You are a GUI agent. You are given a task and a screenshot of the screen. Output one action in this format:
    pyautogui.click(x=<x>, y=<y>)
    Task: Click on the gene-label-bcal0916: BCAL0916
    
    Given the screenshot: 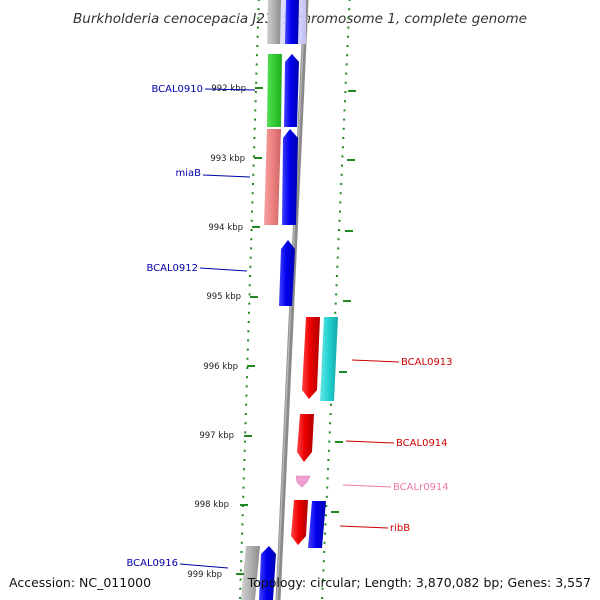 What is the action you would take?
    pyautogui.click(x=152, y=563)
    